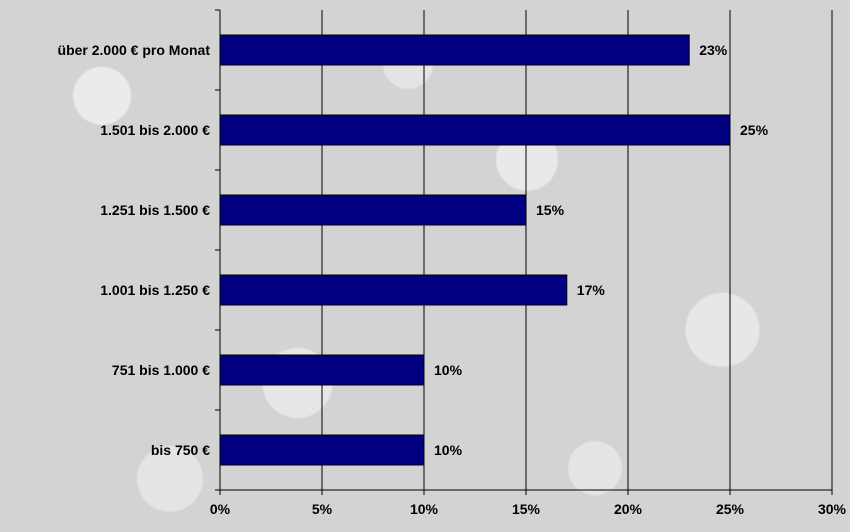  Describe the element at coordinates (161, 370) in the screenshot. I see `category-label: 751 bis 1.000 €` at that location.